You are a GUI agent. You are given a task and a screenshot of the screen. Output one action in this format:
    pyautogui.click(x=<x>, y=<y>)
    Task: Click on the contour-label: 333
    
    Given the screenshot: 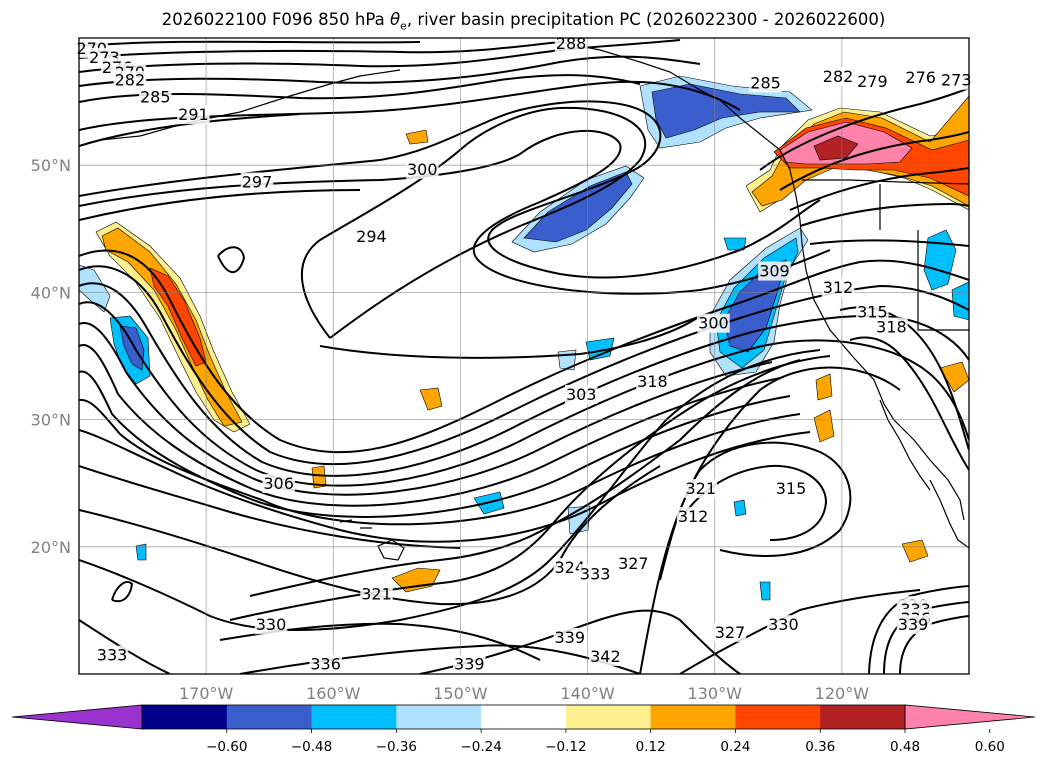 What is the action you would take?
    pyautogui.click(x=112, y=655)
    